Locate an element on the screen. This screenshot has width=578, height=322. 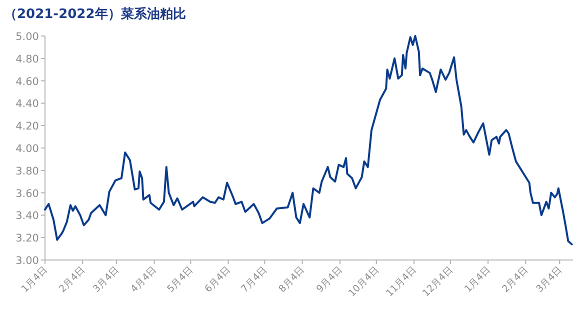
x-tick-label: 9月4日 is located at coordinates (330, 279).